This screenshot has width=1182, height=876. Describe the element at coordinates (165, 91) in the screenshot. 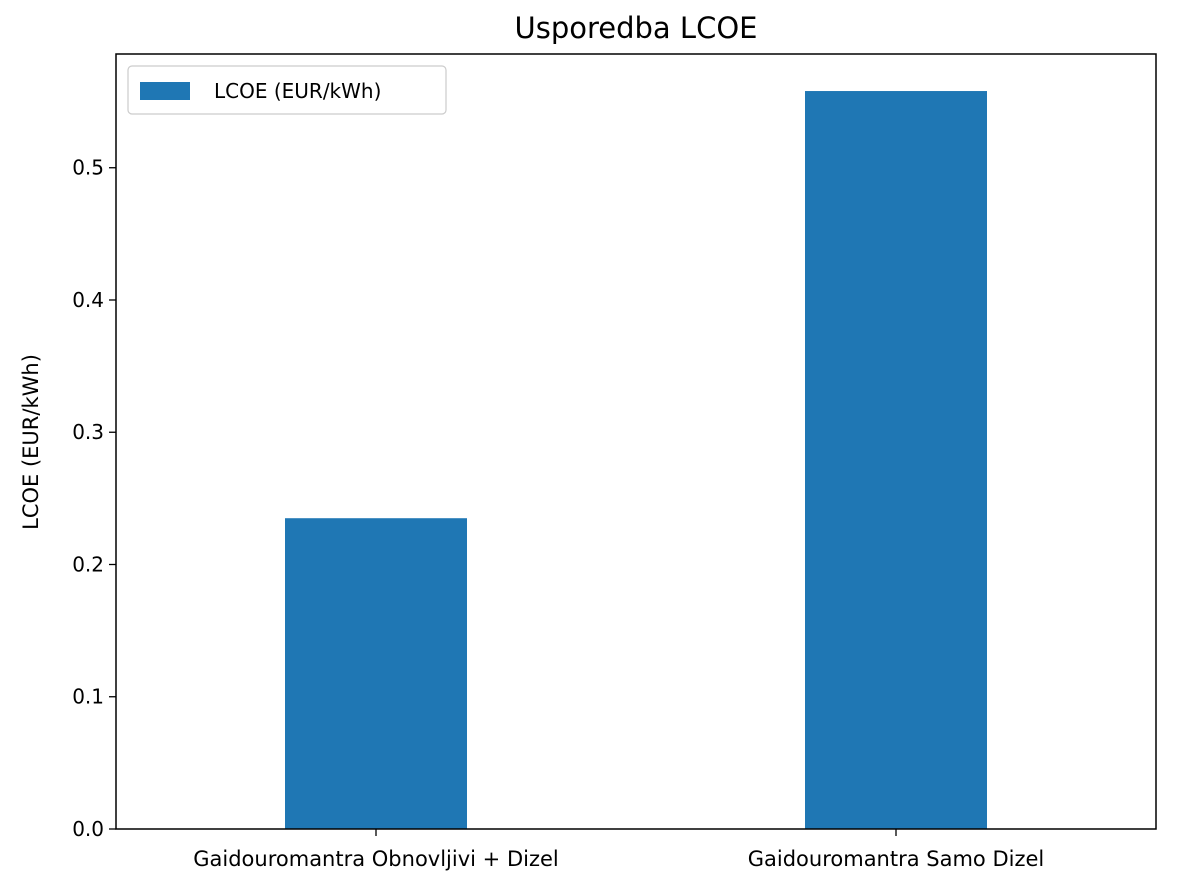

I see `legend-swatch` at that location.